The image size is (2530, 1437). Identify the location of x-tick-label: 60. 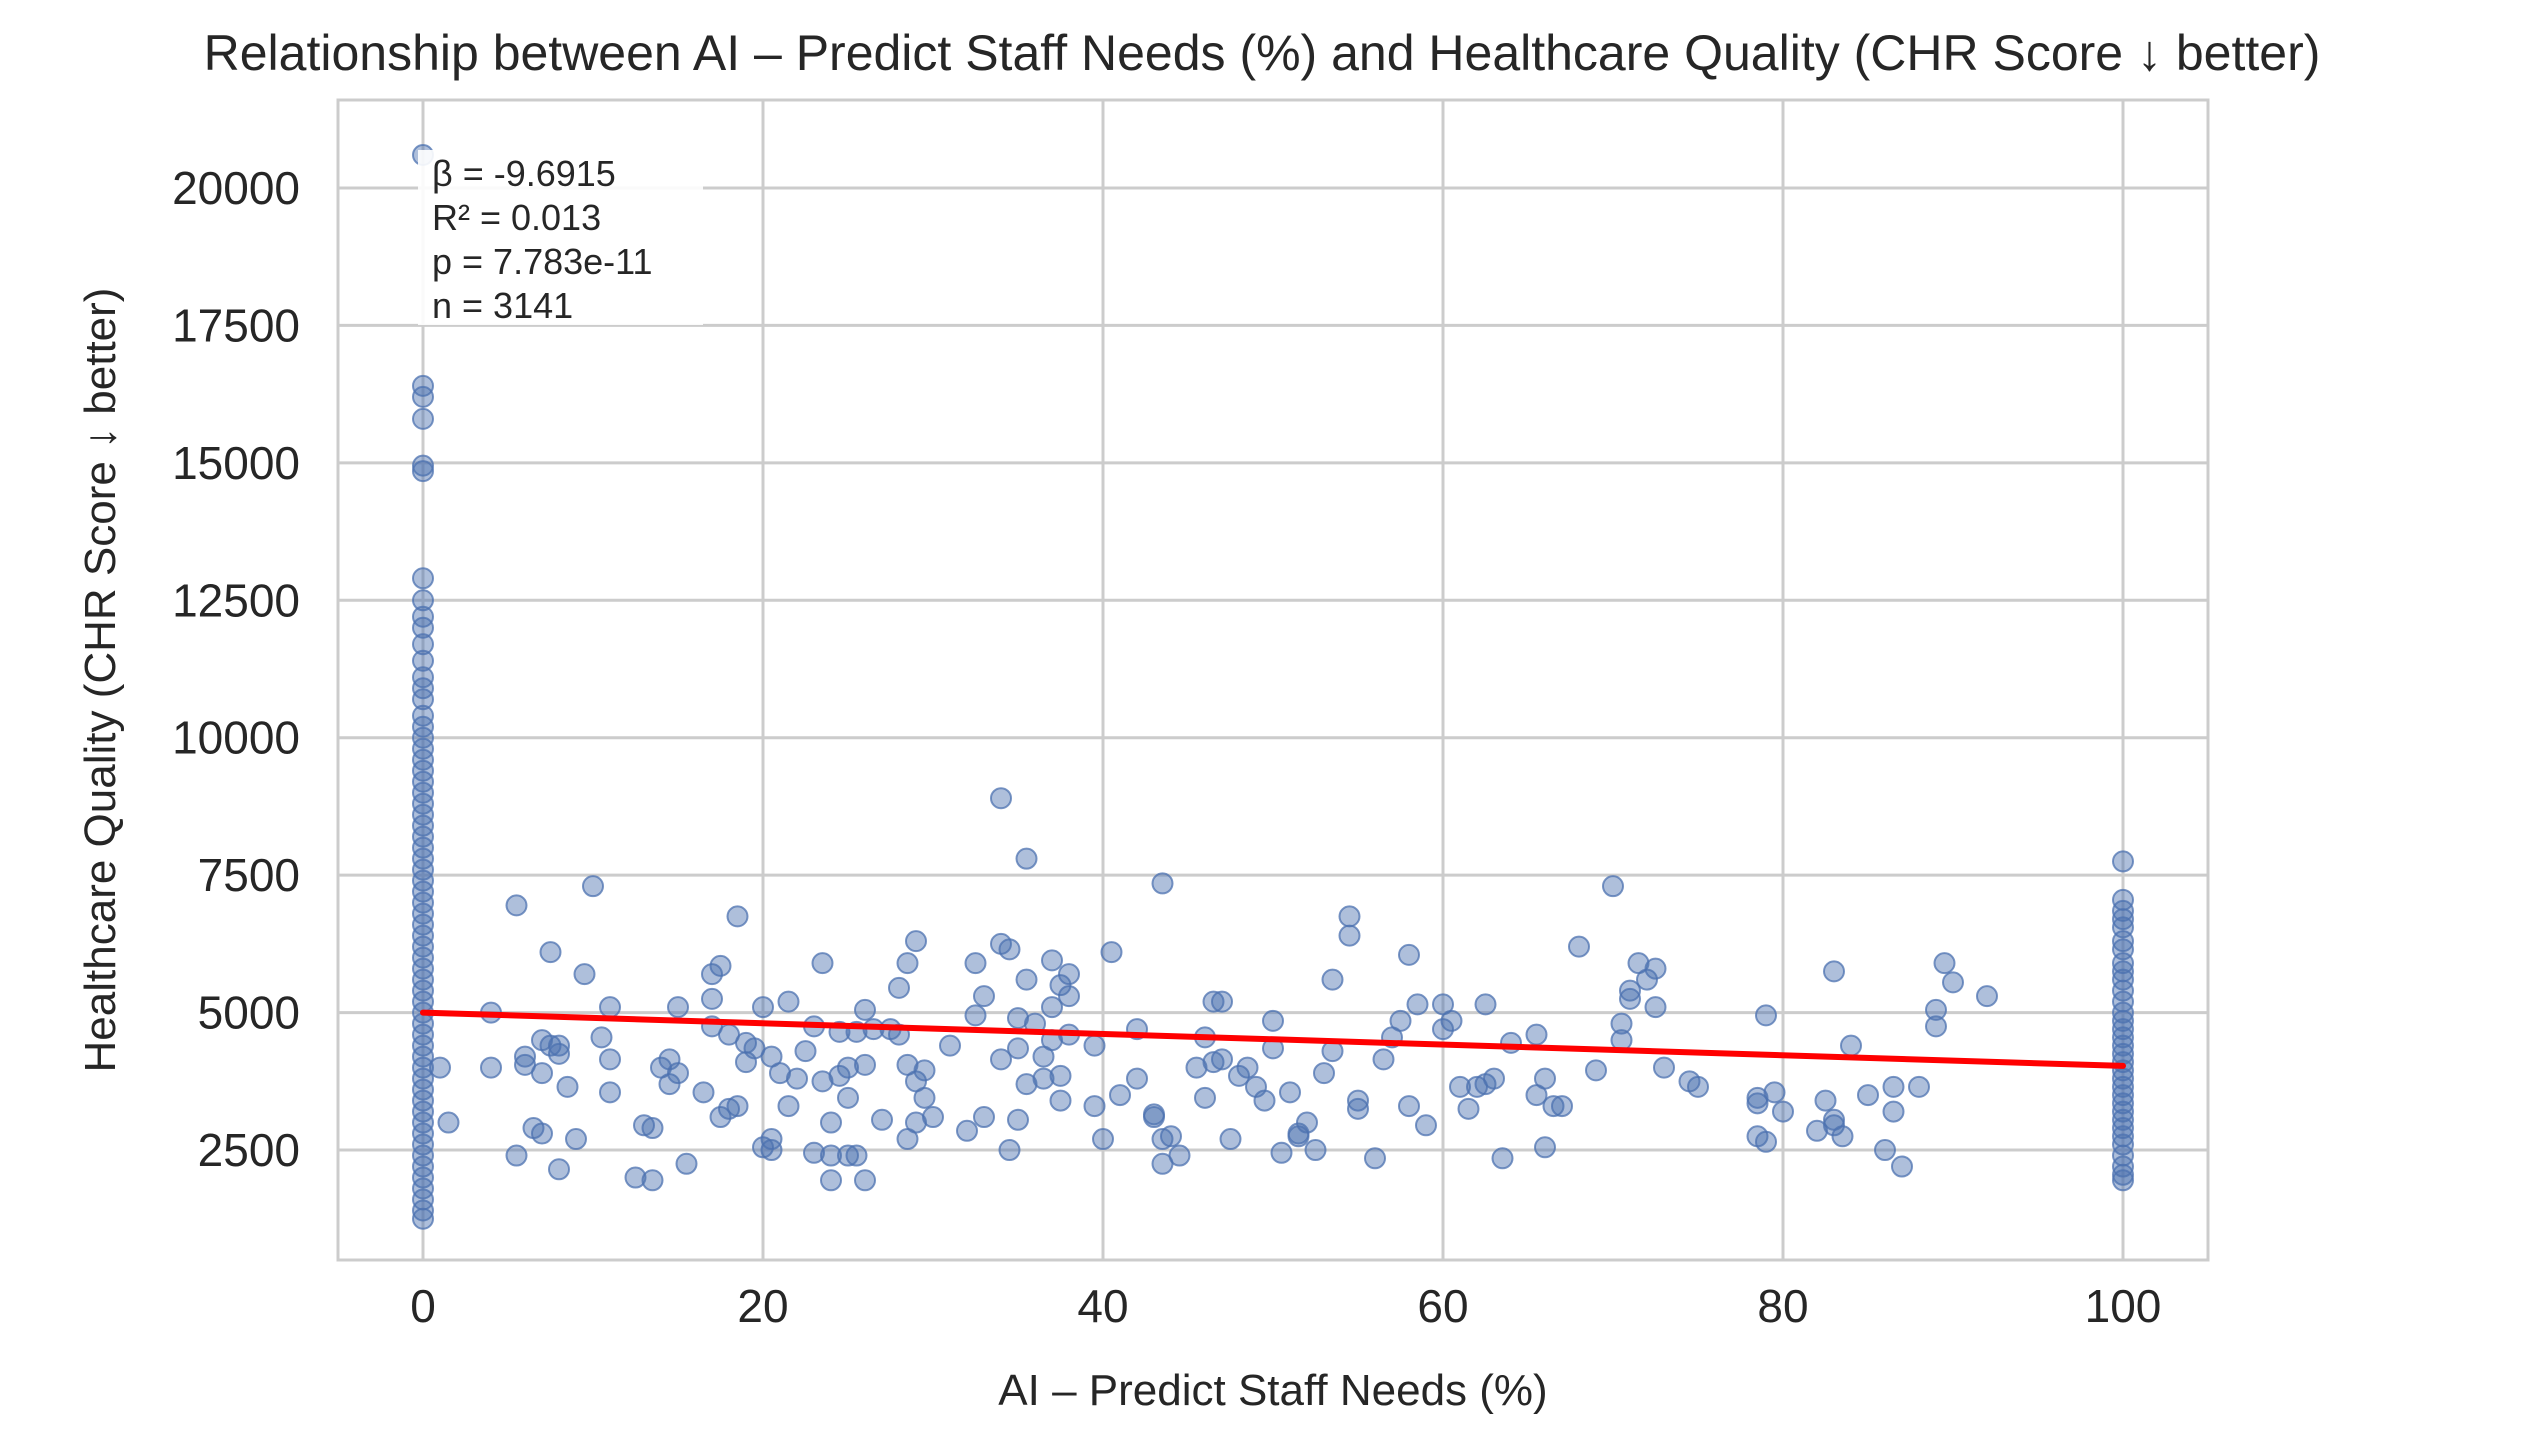
(1442, 1306).